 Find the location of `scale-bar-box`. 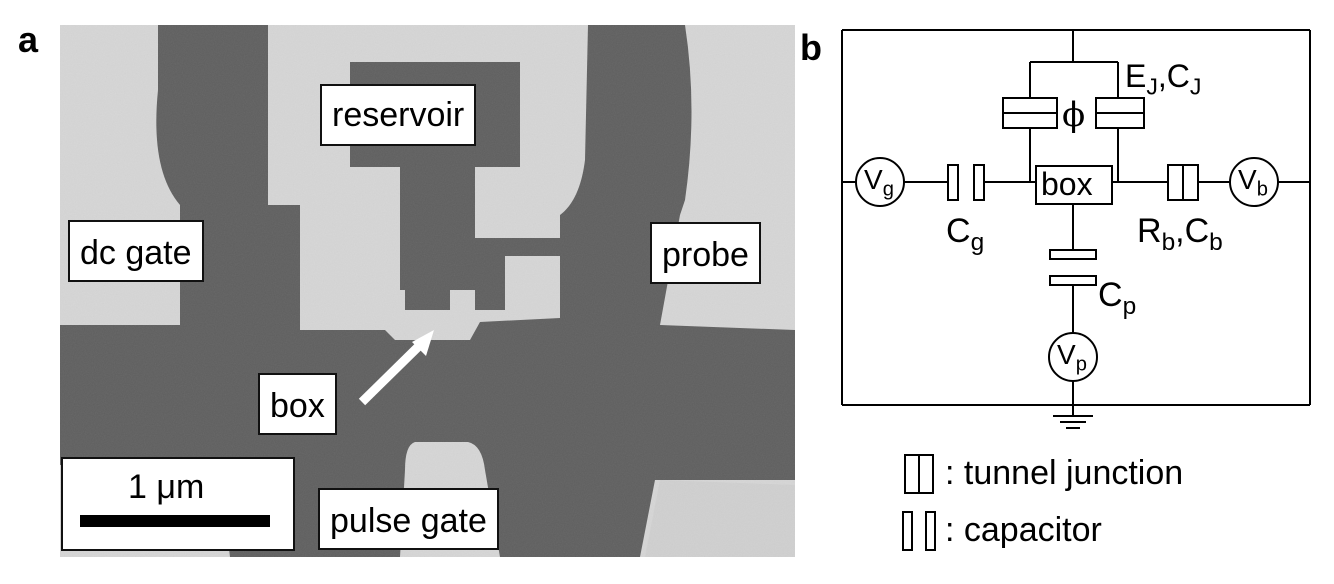

scale-bar-box is located at coordinates (178, 504).